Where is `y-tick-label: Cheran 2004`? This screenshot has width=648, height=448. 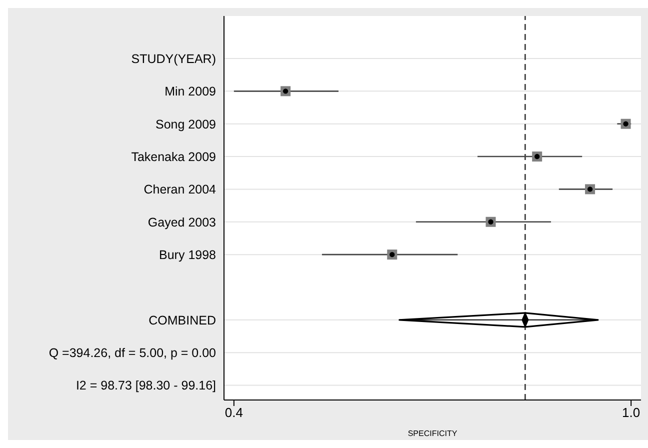
y-tick-label: Cheran 2004 is located at coordinates (180, 189).